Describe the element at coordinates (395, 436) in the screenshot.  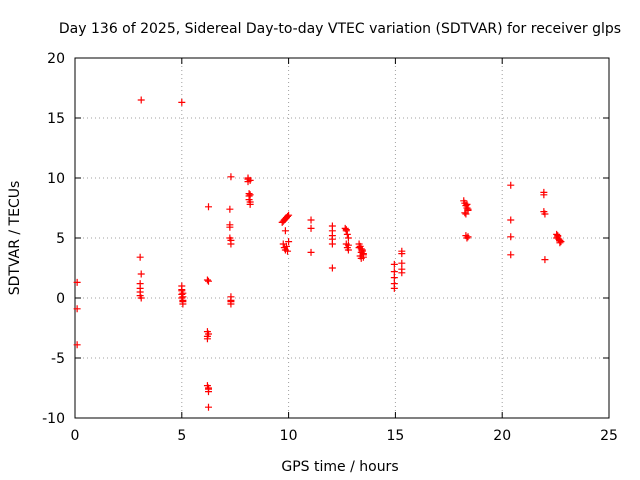
I see `x-tick-label: 15` at that location.